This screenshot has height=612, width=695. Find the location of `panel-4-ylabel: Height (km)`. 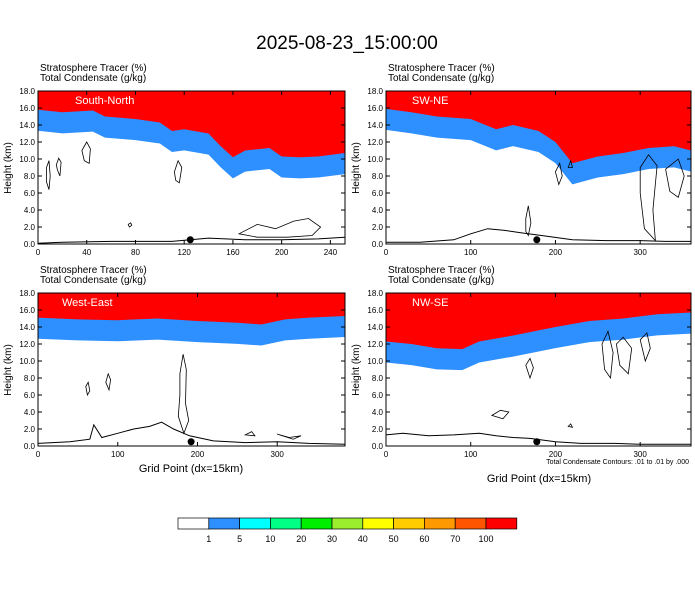

panel-4-ylabel: Height (km) is located at coordinates (356, 370).